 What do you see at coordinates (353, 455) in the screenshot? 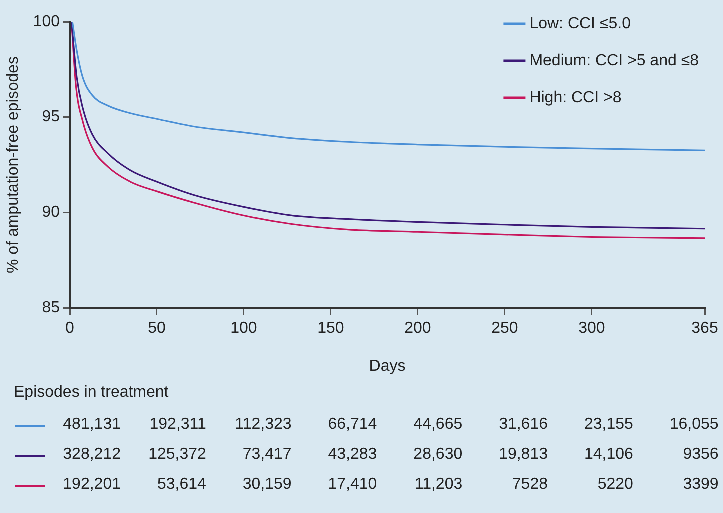
I see `text: 43,283` at bounding box center [353, 455].